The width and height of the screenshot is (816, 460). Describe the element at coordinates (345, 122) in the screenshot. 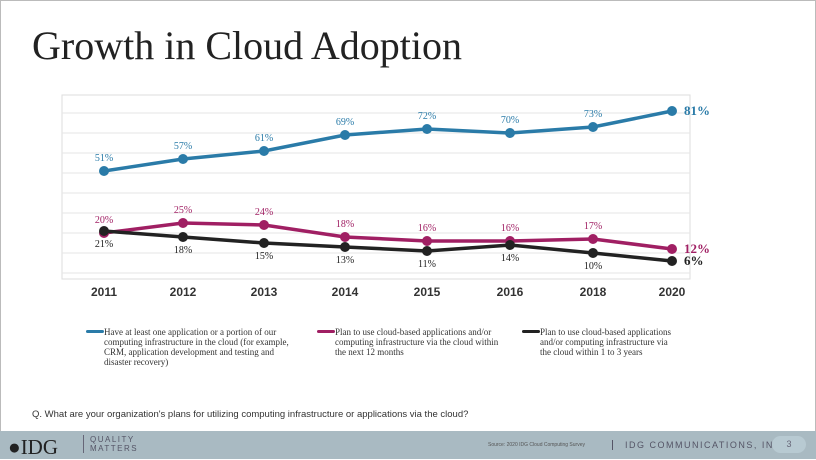

I see `data-label: 69%` at that location.